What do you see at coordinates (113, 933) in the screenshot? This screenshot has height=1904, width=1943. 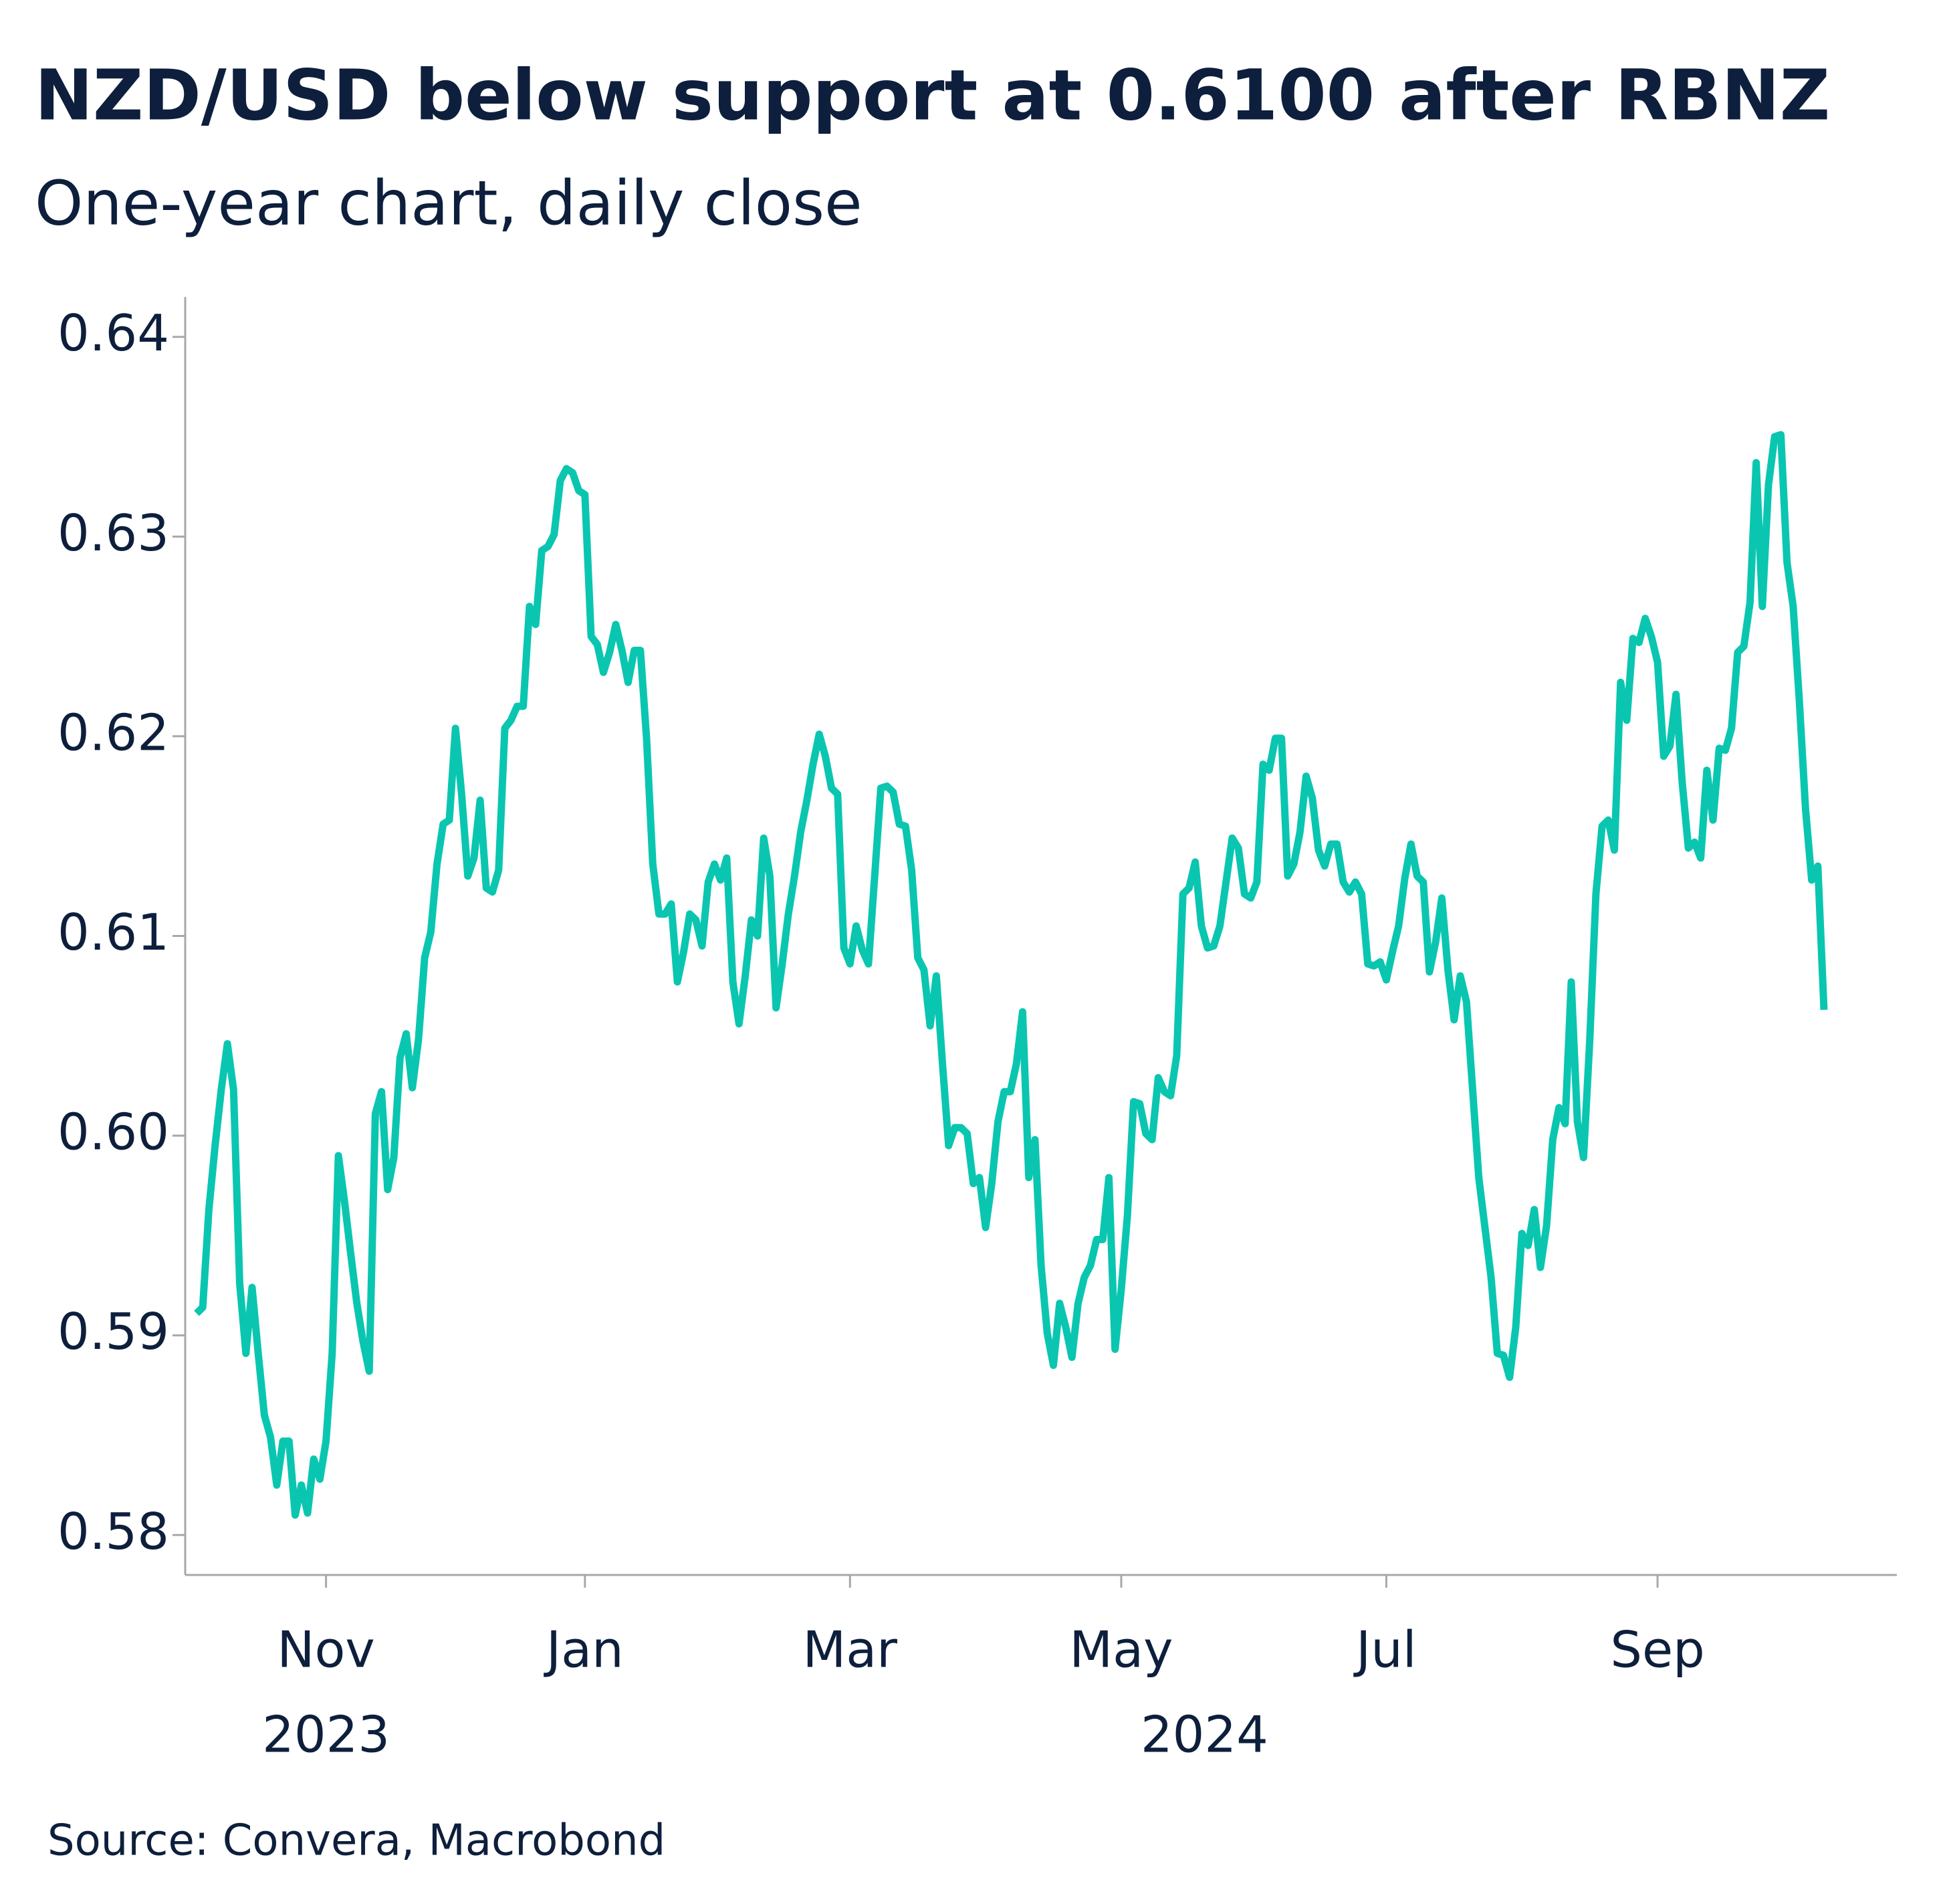 I see `y-tick-label: 0.61` at bounding box center [113, 933].